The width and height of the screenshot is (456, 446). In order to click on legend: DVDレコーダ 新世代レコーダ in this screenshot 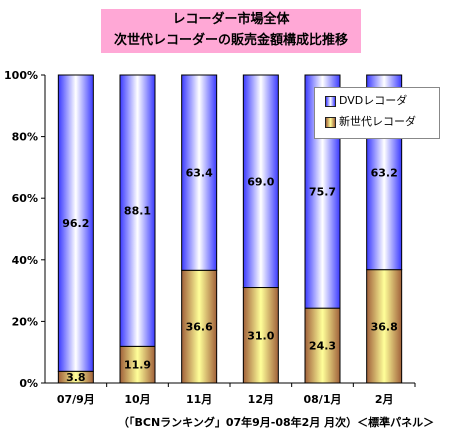, I will do `click(377, 113)`.